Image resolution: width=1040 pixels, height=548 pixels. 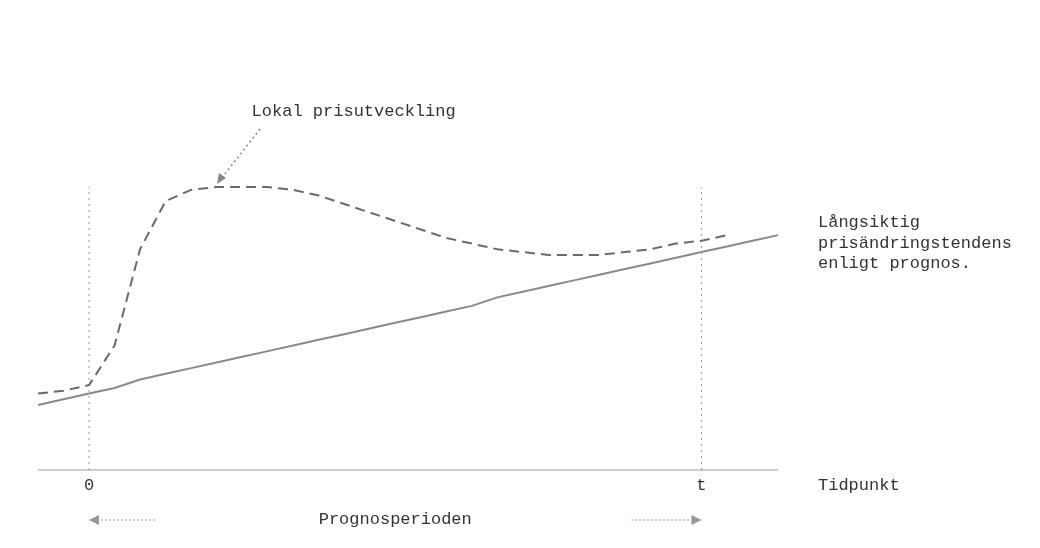 I want to click on text: Prognosperioden, so click(x=395, y=519).